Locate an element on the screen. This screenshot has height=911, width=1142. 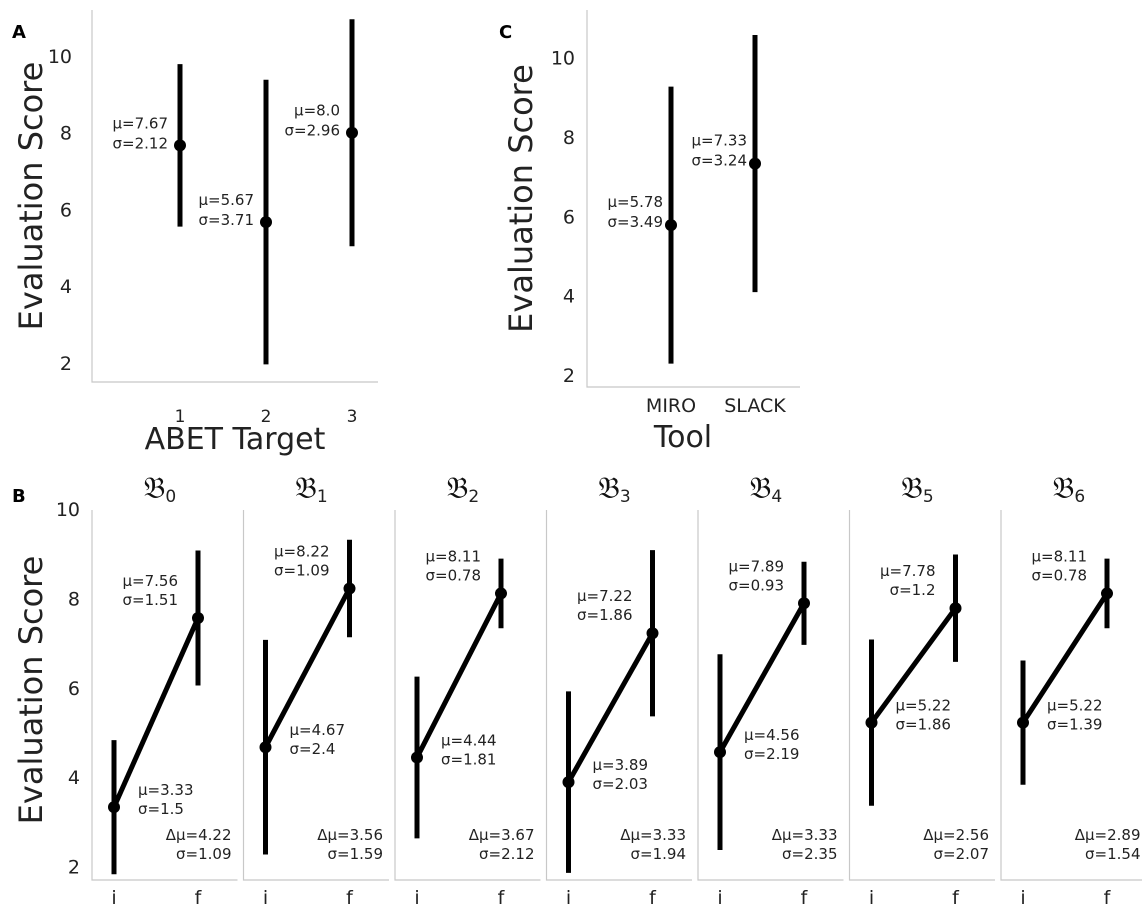
panel-c-xtick: MIRO is located at coordinates (671, 406).